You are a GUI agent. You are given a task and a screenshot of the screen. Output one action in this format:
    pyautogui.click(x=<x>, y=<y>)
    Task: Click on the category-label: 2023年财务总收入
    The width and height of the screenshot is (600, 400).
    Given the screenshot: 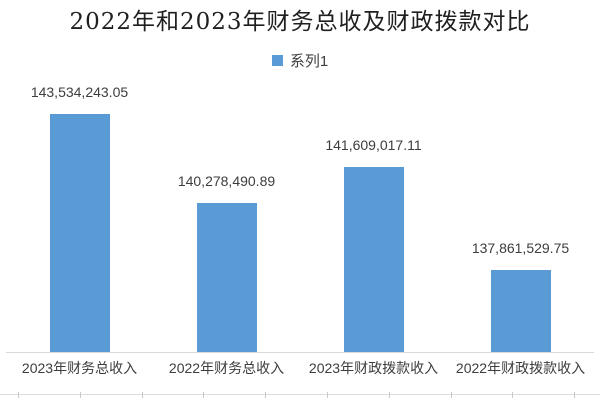 What is the action you would take?
    pyautogui.click(x=79, y=368)
    